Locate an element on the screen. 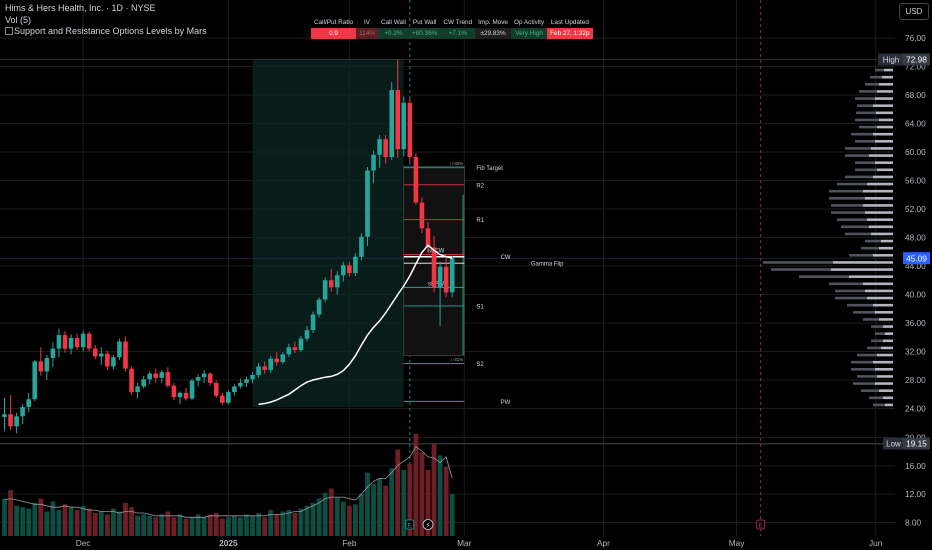 The width and height of the screenshot is (932, 550). price-marker-value: 45.09 is located at coordinates (916, 258).